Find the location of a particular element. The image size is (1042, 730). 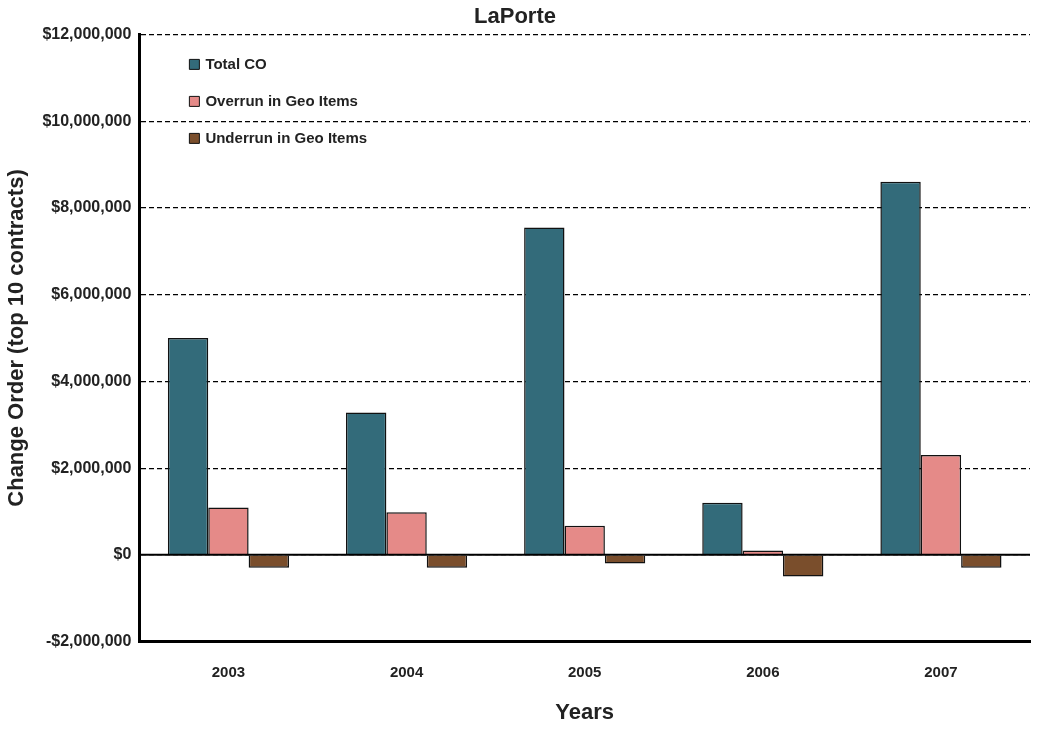

legend-label: Underrun in Geo Items is located at coordinates (286, 137).